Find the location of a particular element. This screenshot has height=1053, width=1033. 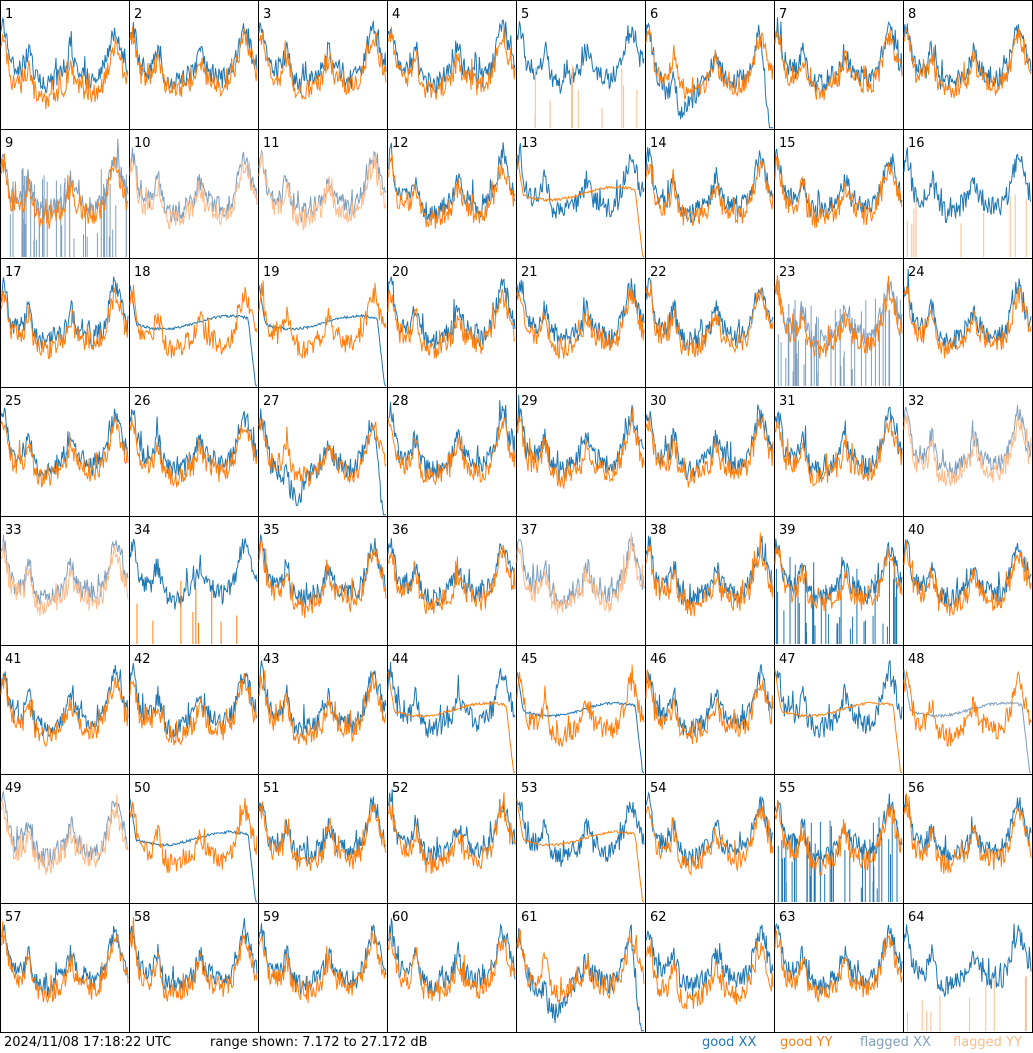

panel-50: 50 is located at coordinates (194, 839).